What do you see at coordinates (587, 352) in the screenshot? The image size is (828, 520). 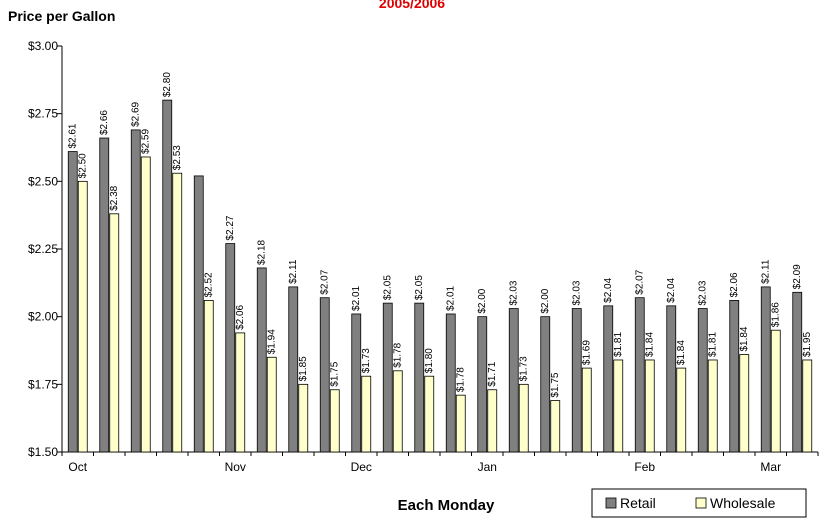 I see `wholesale-value-label: $1.69` at bounding box center [587, 352].